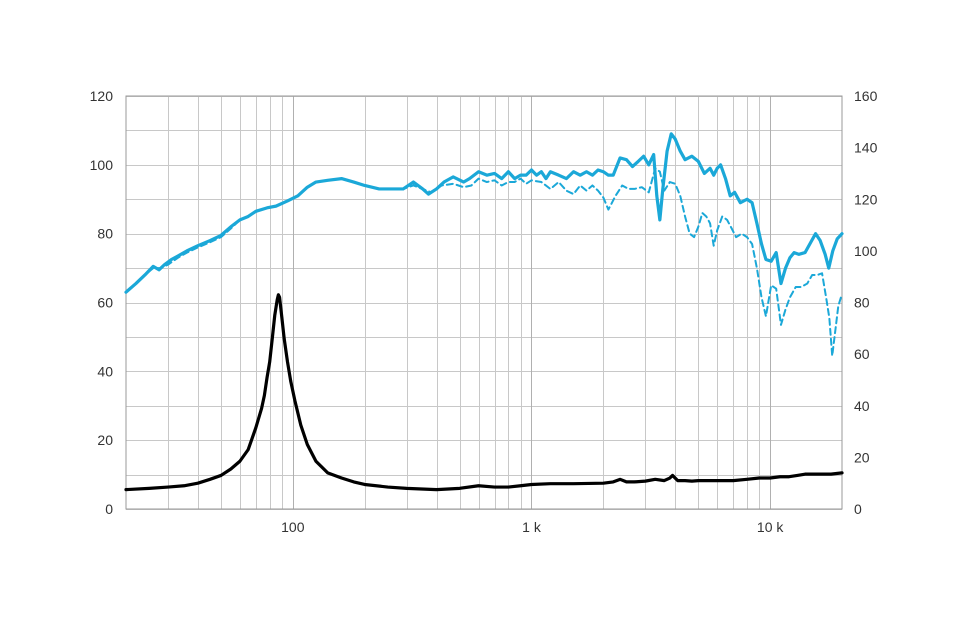 The height and width of the screenshot is (621, 972). Describe the element at coordinates (105, 371) in the screenshot. I see `left-tick-label: 40` at that location.